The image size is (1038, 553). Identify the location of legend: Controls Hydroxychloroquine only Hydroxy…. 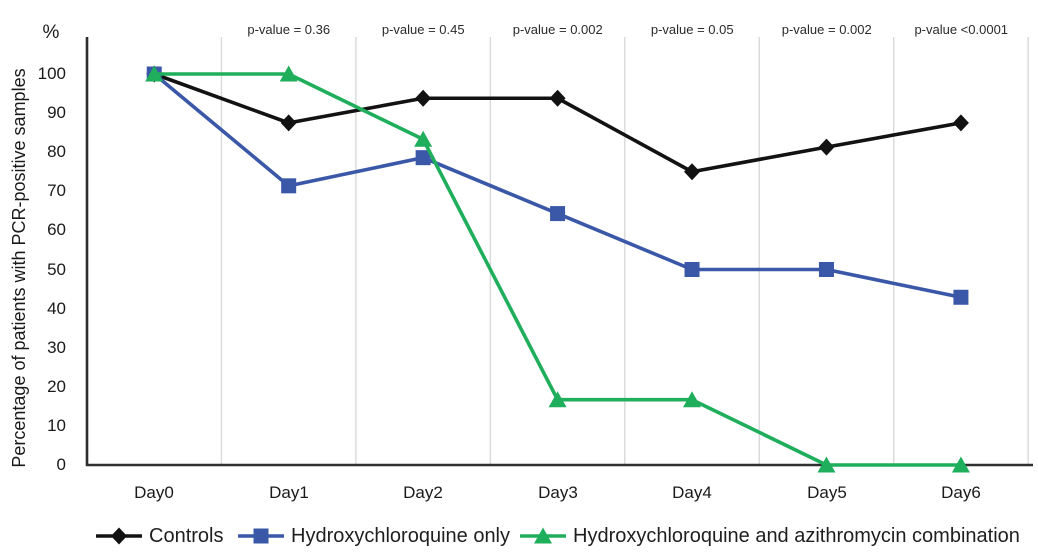
(519, 536).